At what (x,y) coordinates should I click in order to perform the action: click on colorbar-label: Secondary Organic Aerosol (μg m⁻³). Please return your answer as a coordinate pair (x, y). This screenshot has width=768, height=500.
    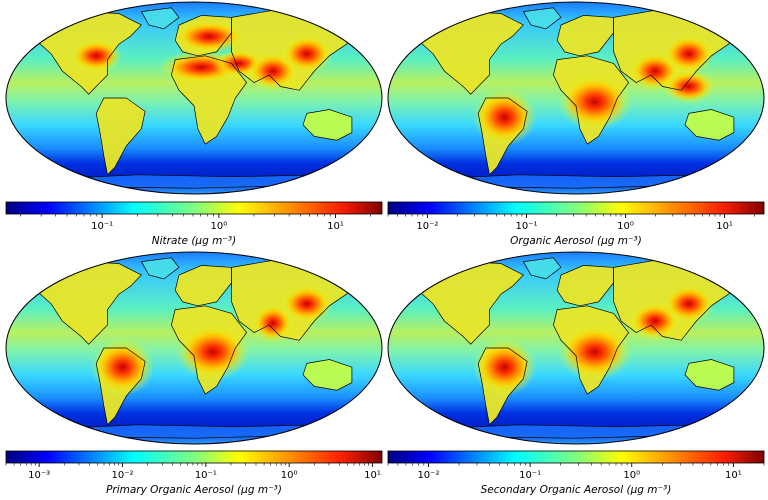
    Looking at the image, I should click on (576, 490).